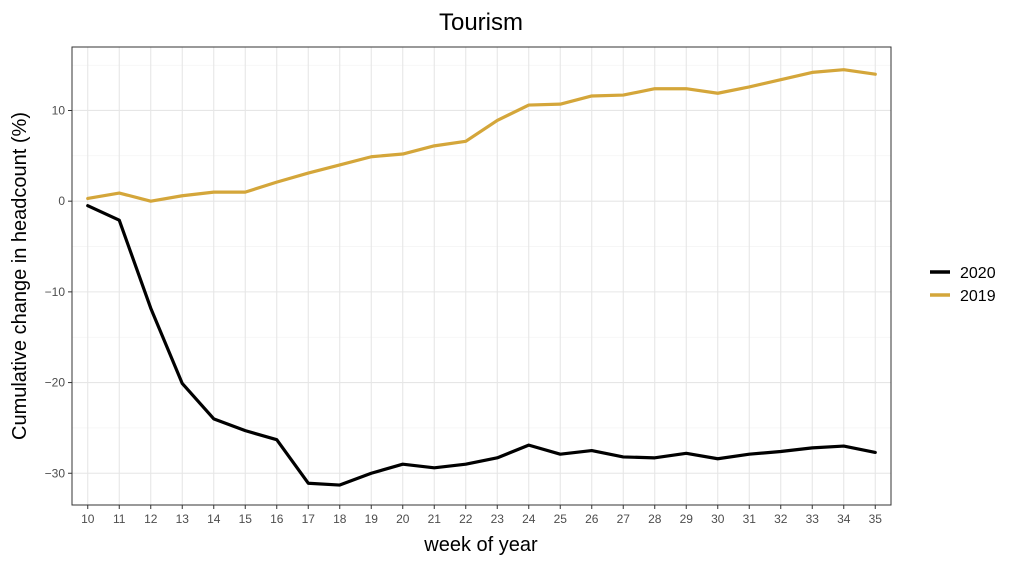  Describe the element at coordinates (466, 519) in the screenshot. I see `x-tick-label: 22` at that location.